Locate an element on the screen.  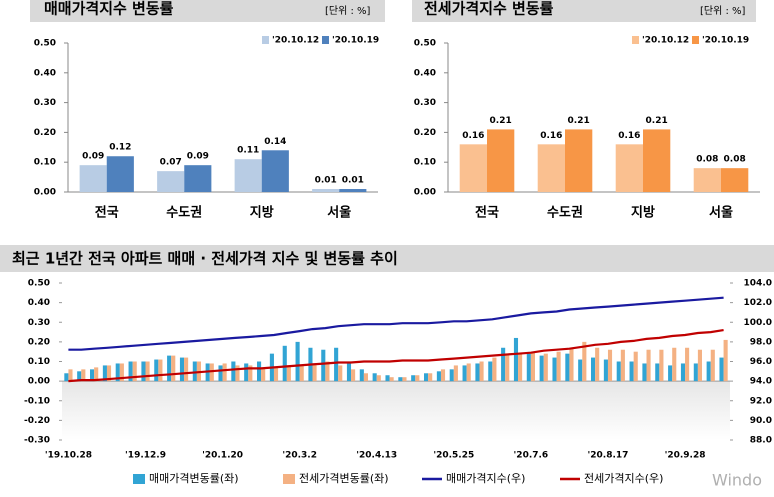
line is located at coordinates (396, 323).